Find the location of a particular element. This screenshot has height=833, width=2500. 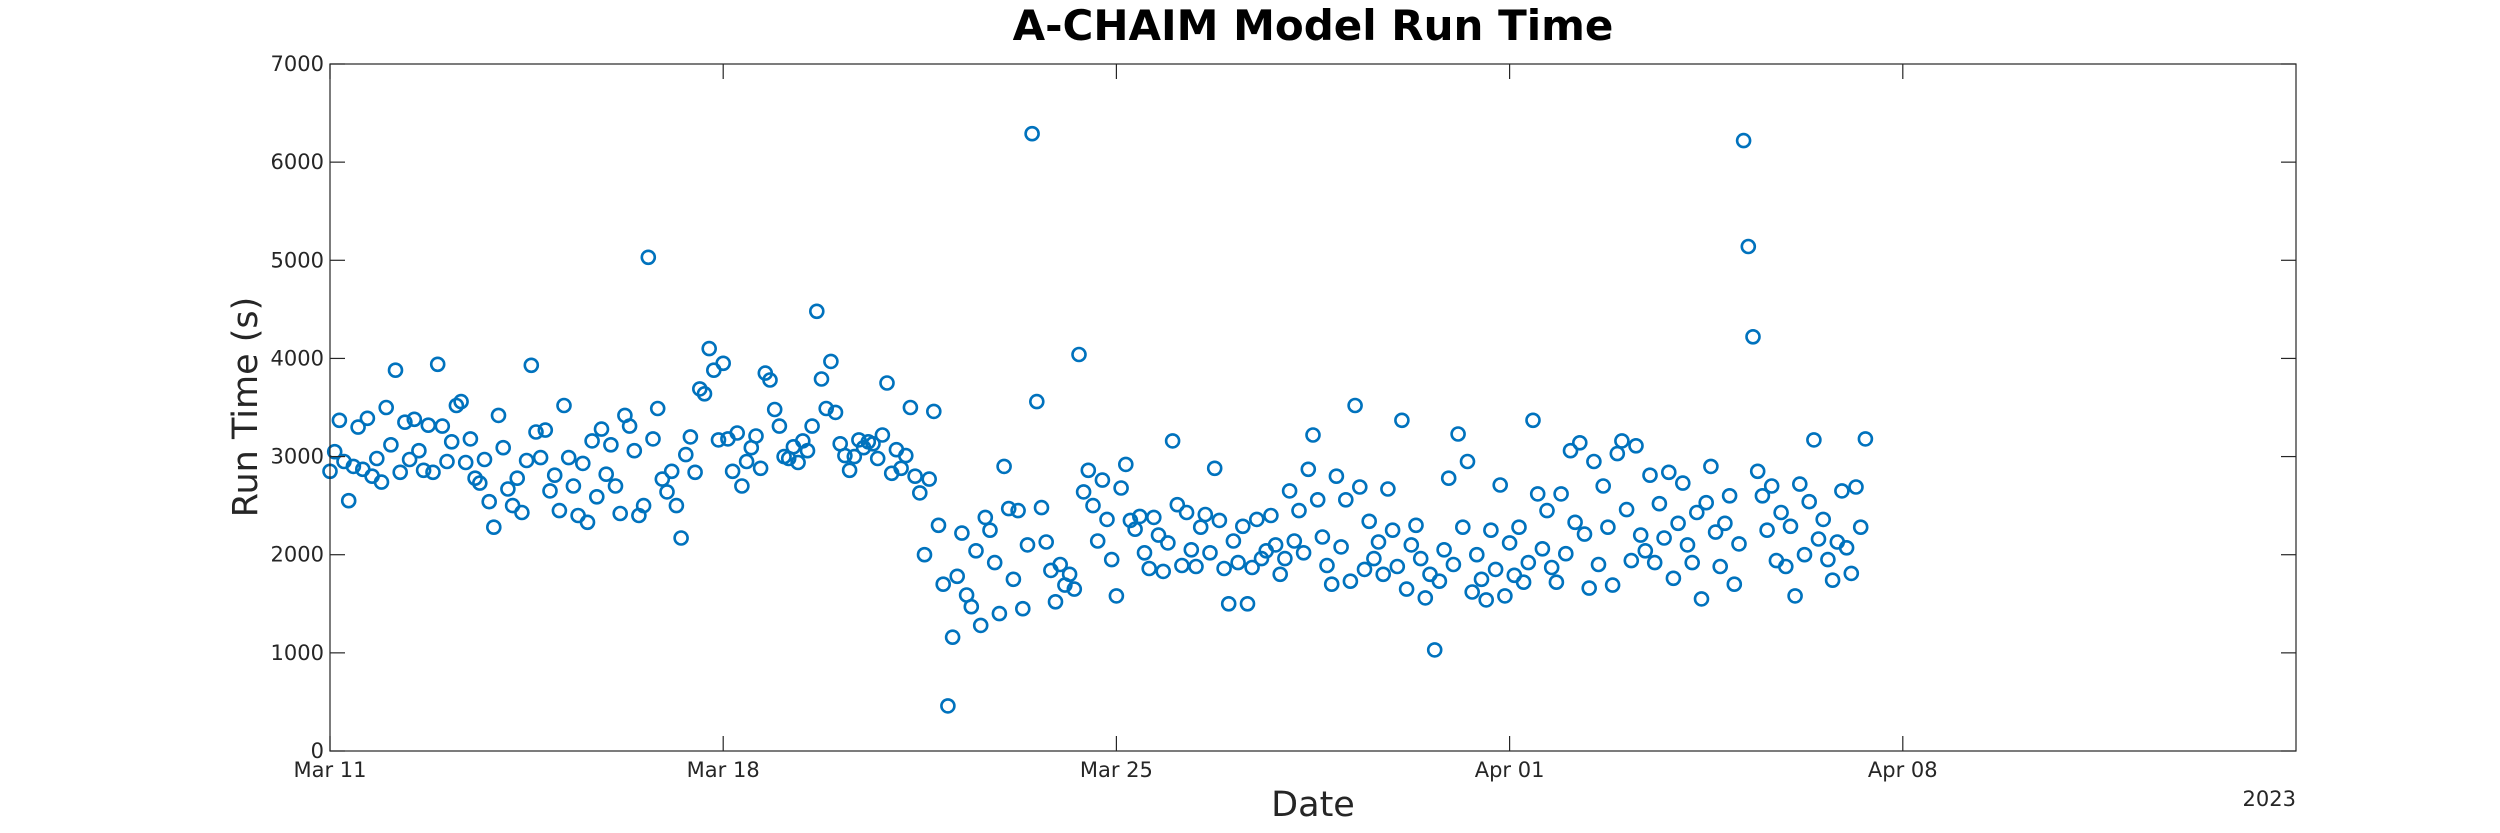

x-axis-year-label: 2023 is located at coordinates (2269, 799).